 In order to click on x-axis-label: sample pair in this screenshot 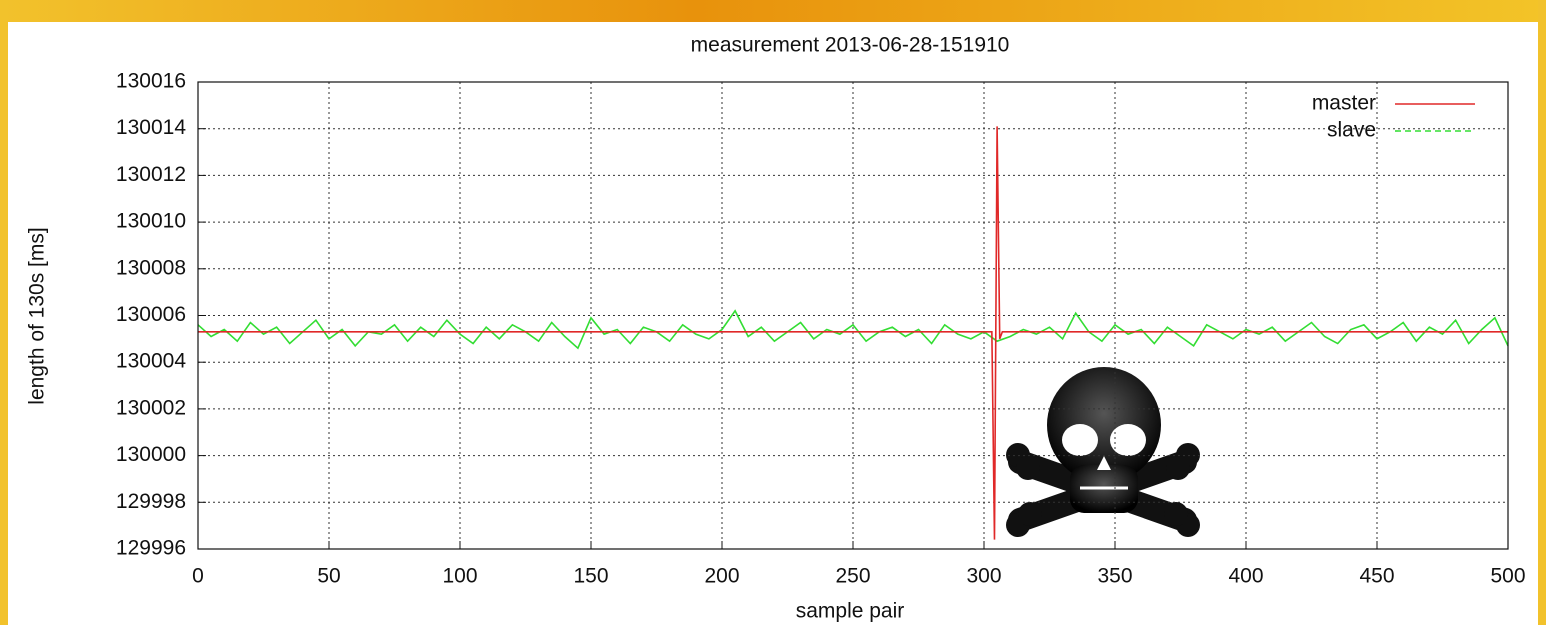, I will do `click(850, 611)`.